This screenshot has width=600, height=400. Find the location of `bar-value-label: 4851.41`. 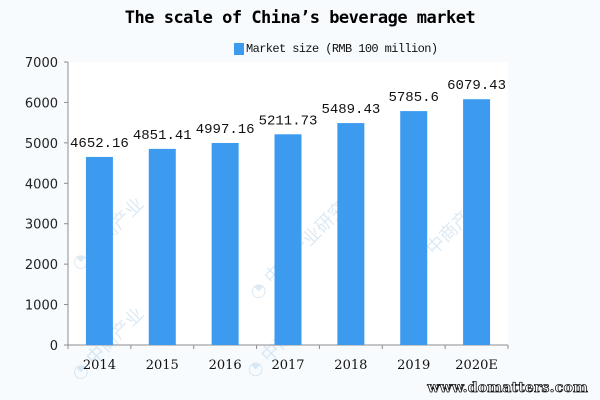

bar-value-label: 4851.41 is located at coordinates (162, 136).